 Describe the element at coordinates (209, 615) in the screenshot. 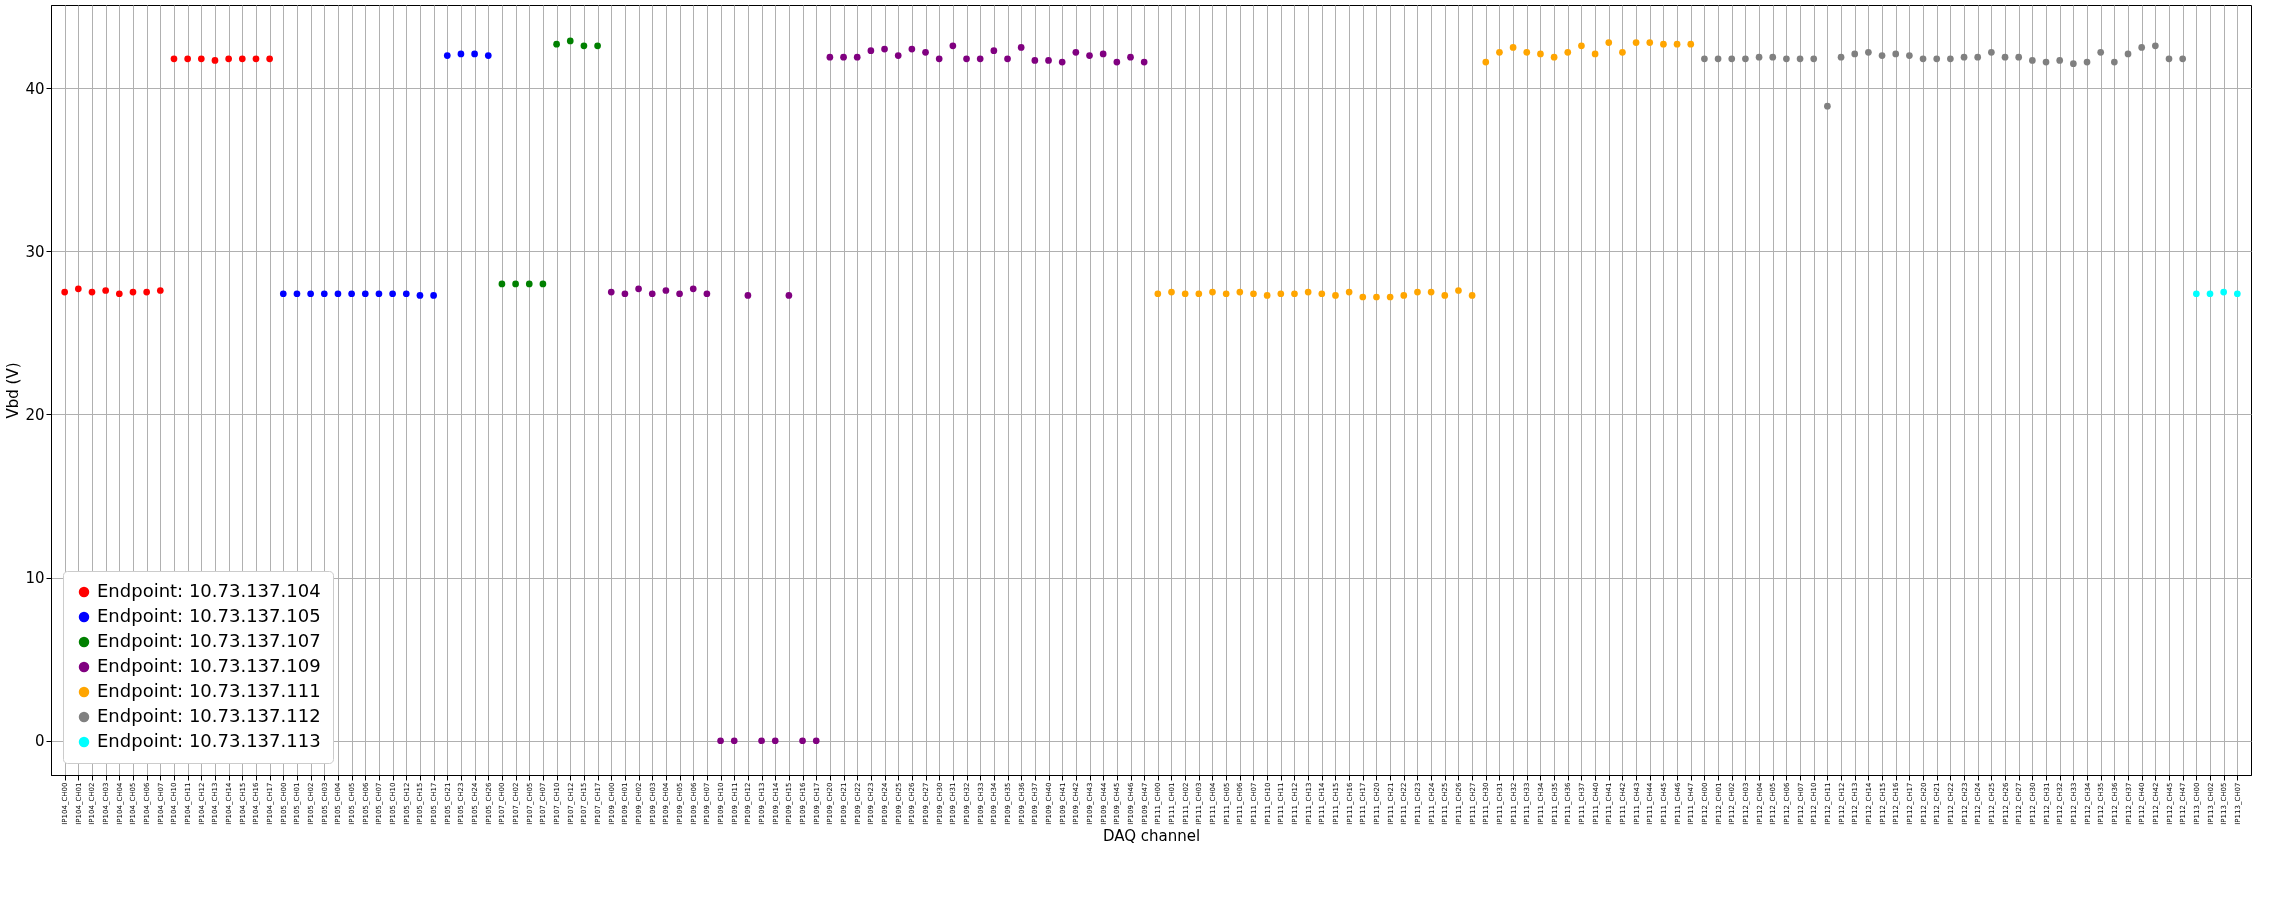

I see `legend-label: Endpoint: 10.73.137.105` at that location.